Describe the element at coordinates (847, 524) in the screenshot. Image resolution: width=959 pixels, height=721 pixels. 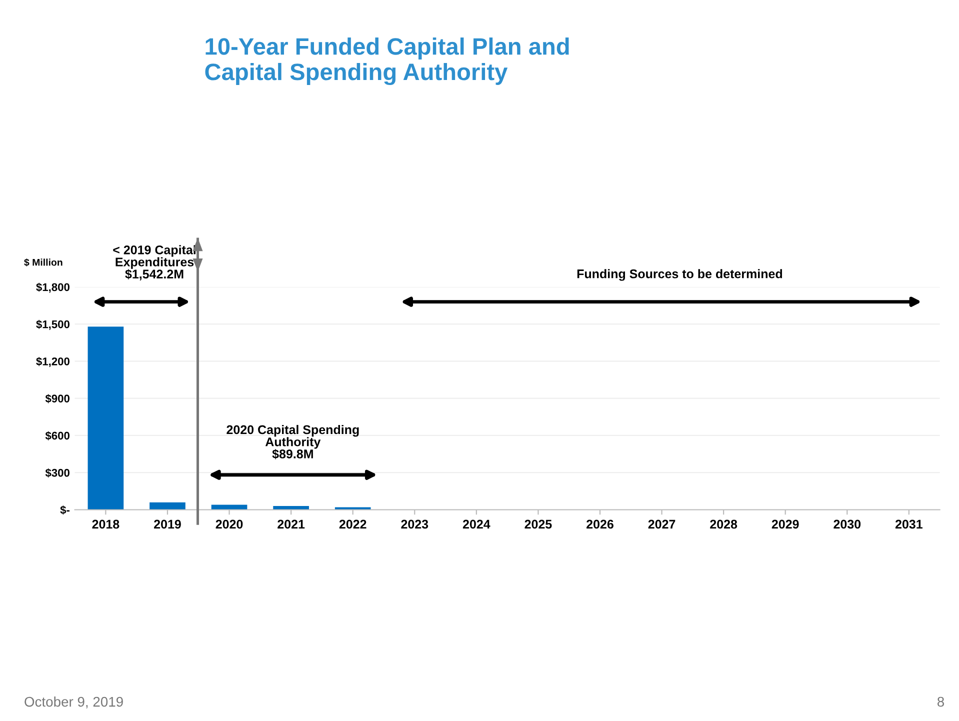
I see `x-tick-label: 2030` at that location.